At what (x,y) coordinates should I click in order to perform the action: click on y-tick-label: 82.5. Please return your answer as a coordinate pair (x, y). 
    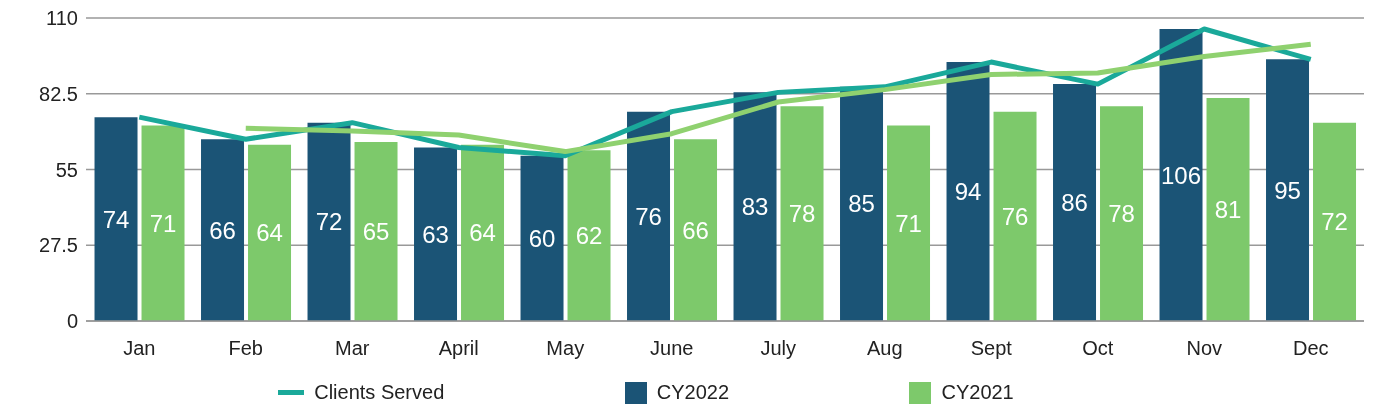
    Looking at the image, I should click on (58, 93).